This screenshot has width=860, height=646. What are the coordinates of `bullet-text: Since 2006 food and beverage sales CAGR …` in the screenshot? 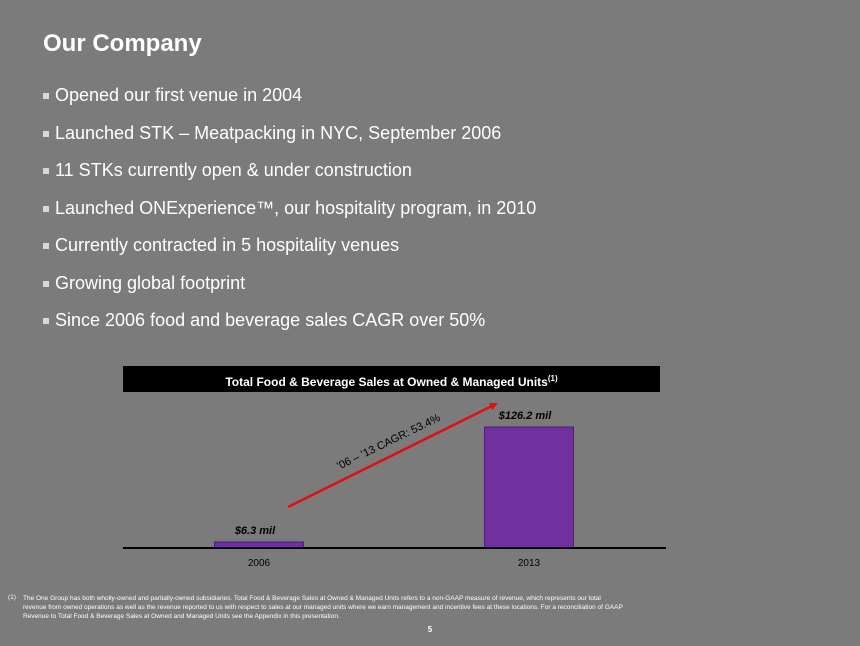 It's located at (270, 320).